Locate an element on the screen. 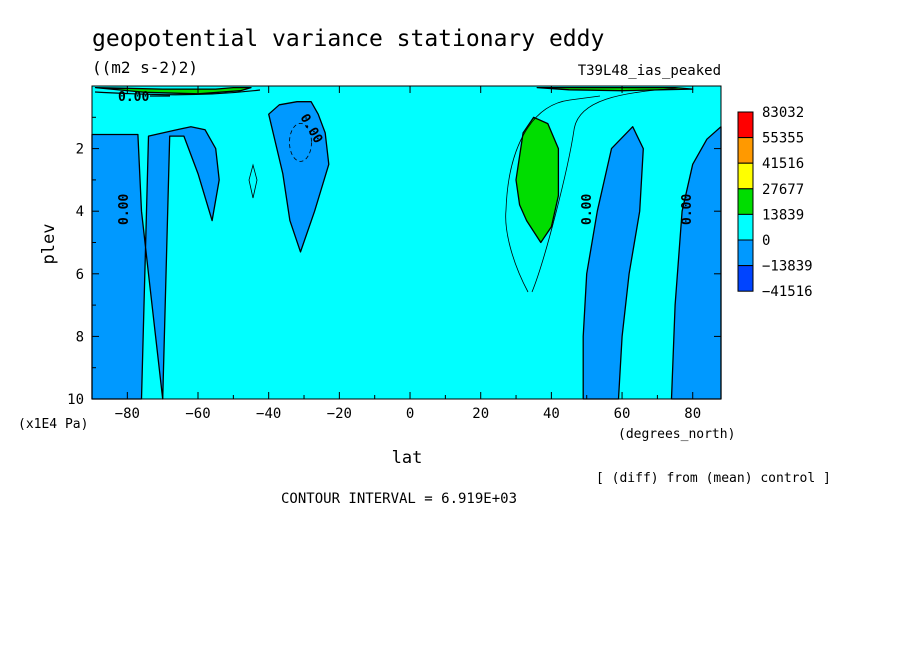  colorbar-level-label: 41516 is located at coordinates (783, 164).